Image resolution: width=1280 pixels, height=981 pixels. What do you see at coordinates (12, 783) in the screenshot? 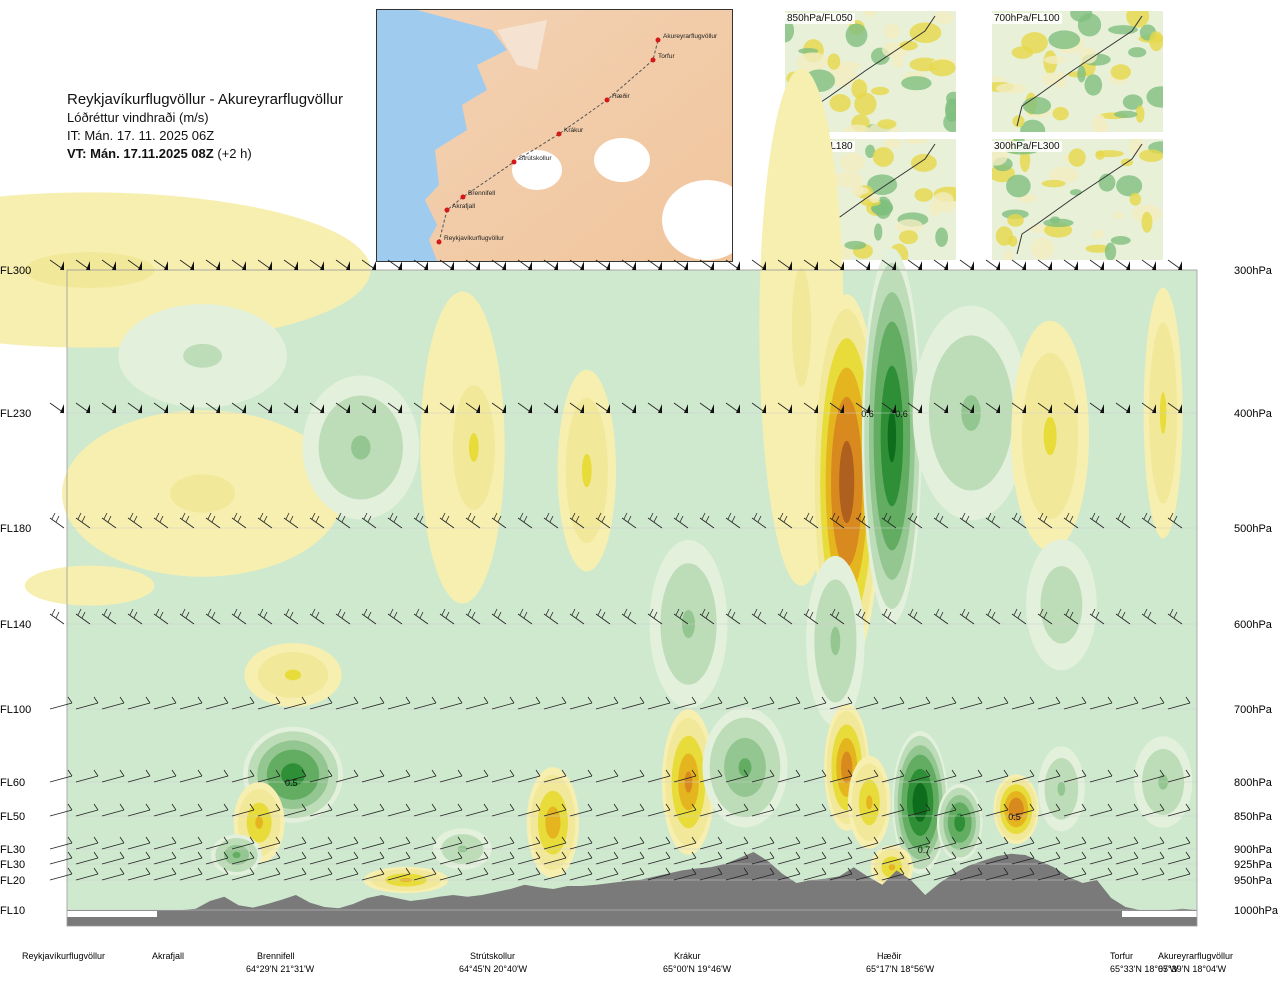
I see `flight-level-label: FL60` at bounding box center [12, 783].